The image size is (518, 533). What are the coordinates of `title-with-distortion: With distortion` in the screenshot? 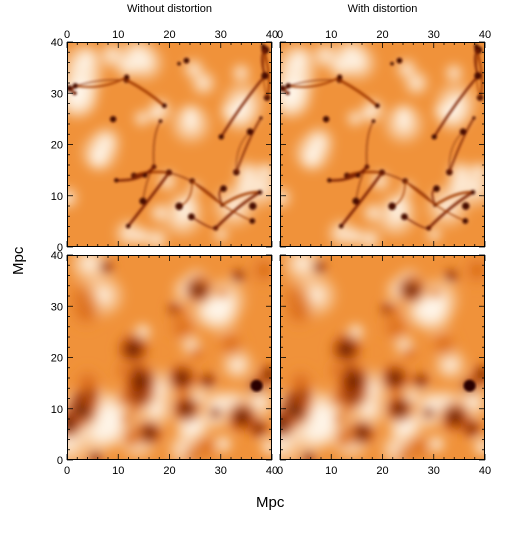 It's located at (382, 9).